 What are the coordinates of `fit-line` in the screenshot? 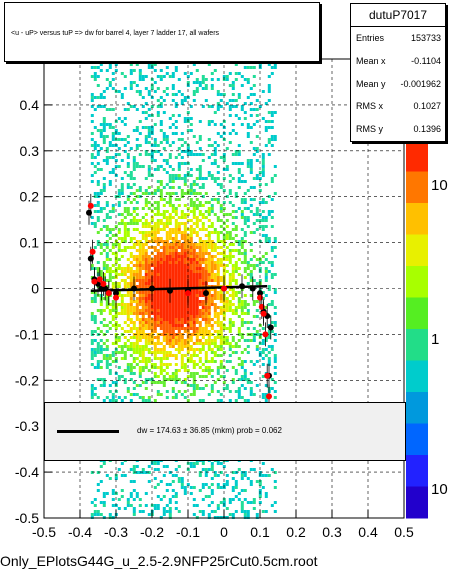 It's located at (179, 288).